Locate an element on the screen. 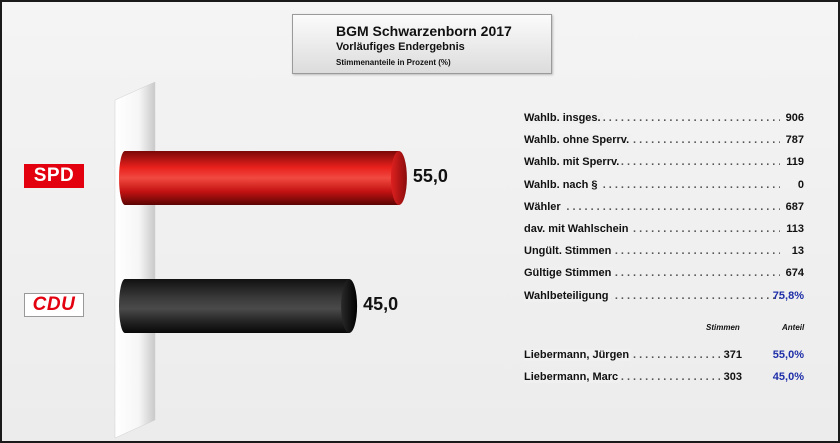 The height and width of the screenshot is (443, 840). stat-value: 13 is located at coordinates (797, 251).